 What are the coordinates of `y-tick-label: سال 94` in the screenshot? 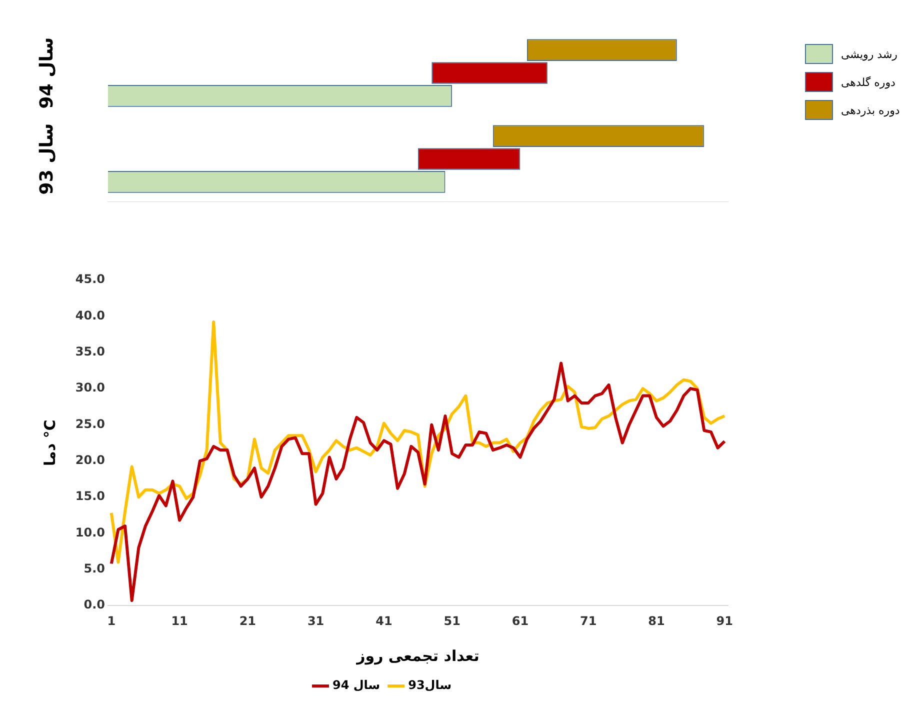 It's located at (47, 73).